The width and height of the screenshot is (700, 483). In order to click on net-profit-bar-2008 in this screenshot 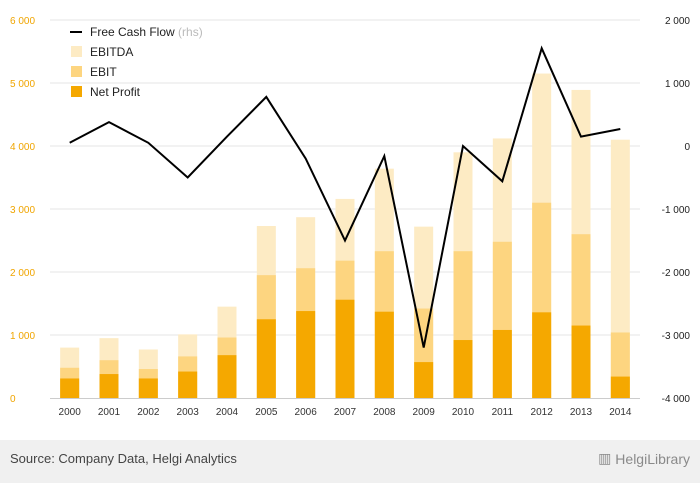, I will do `click(384, 354)`.